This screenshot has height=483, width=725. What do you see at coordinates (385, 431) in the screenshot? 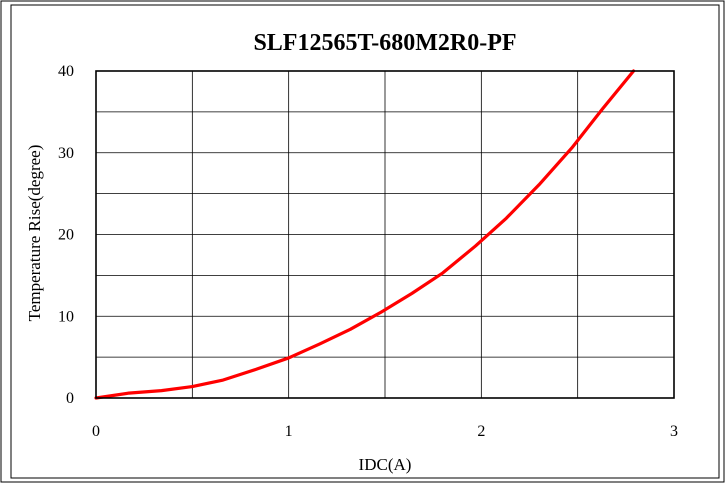
I see `x-tick-labels: 0 1 2 3` at bounding box center [385, 431].